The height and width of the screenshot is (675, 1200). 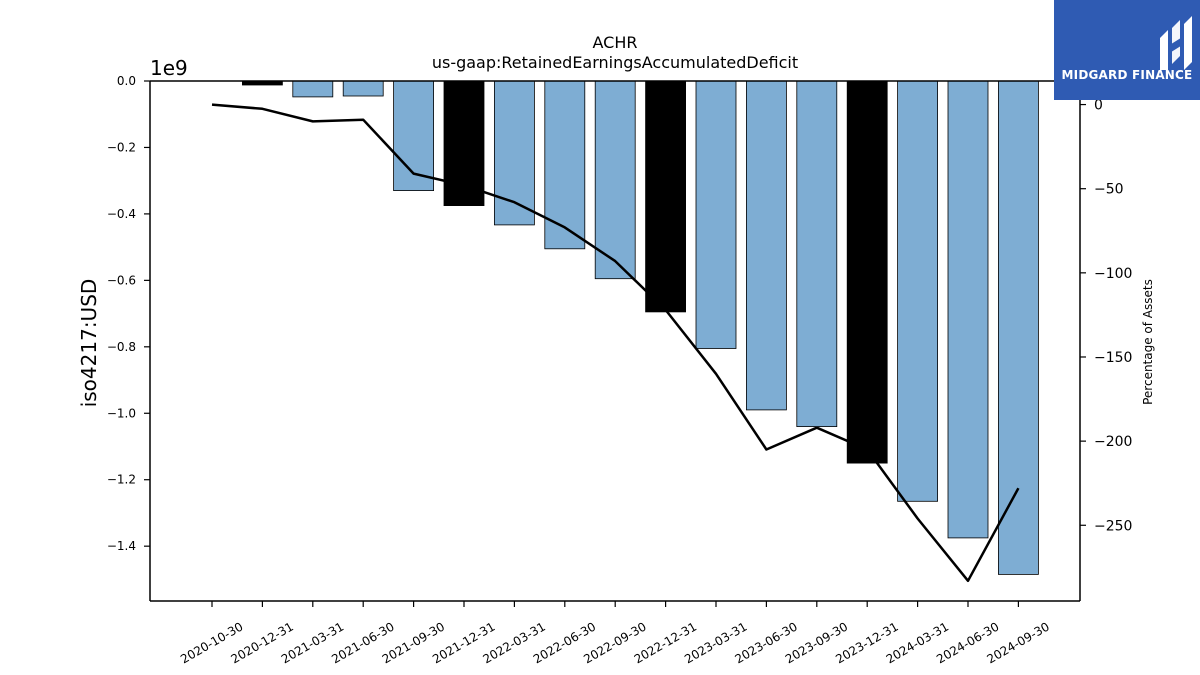 What do you see at coordinates (121, 280) in the screenshot?
I see `y-tick-label: −0.6` at bounding box center [121, 280].